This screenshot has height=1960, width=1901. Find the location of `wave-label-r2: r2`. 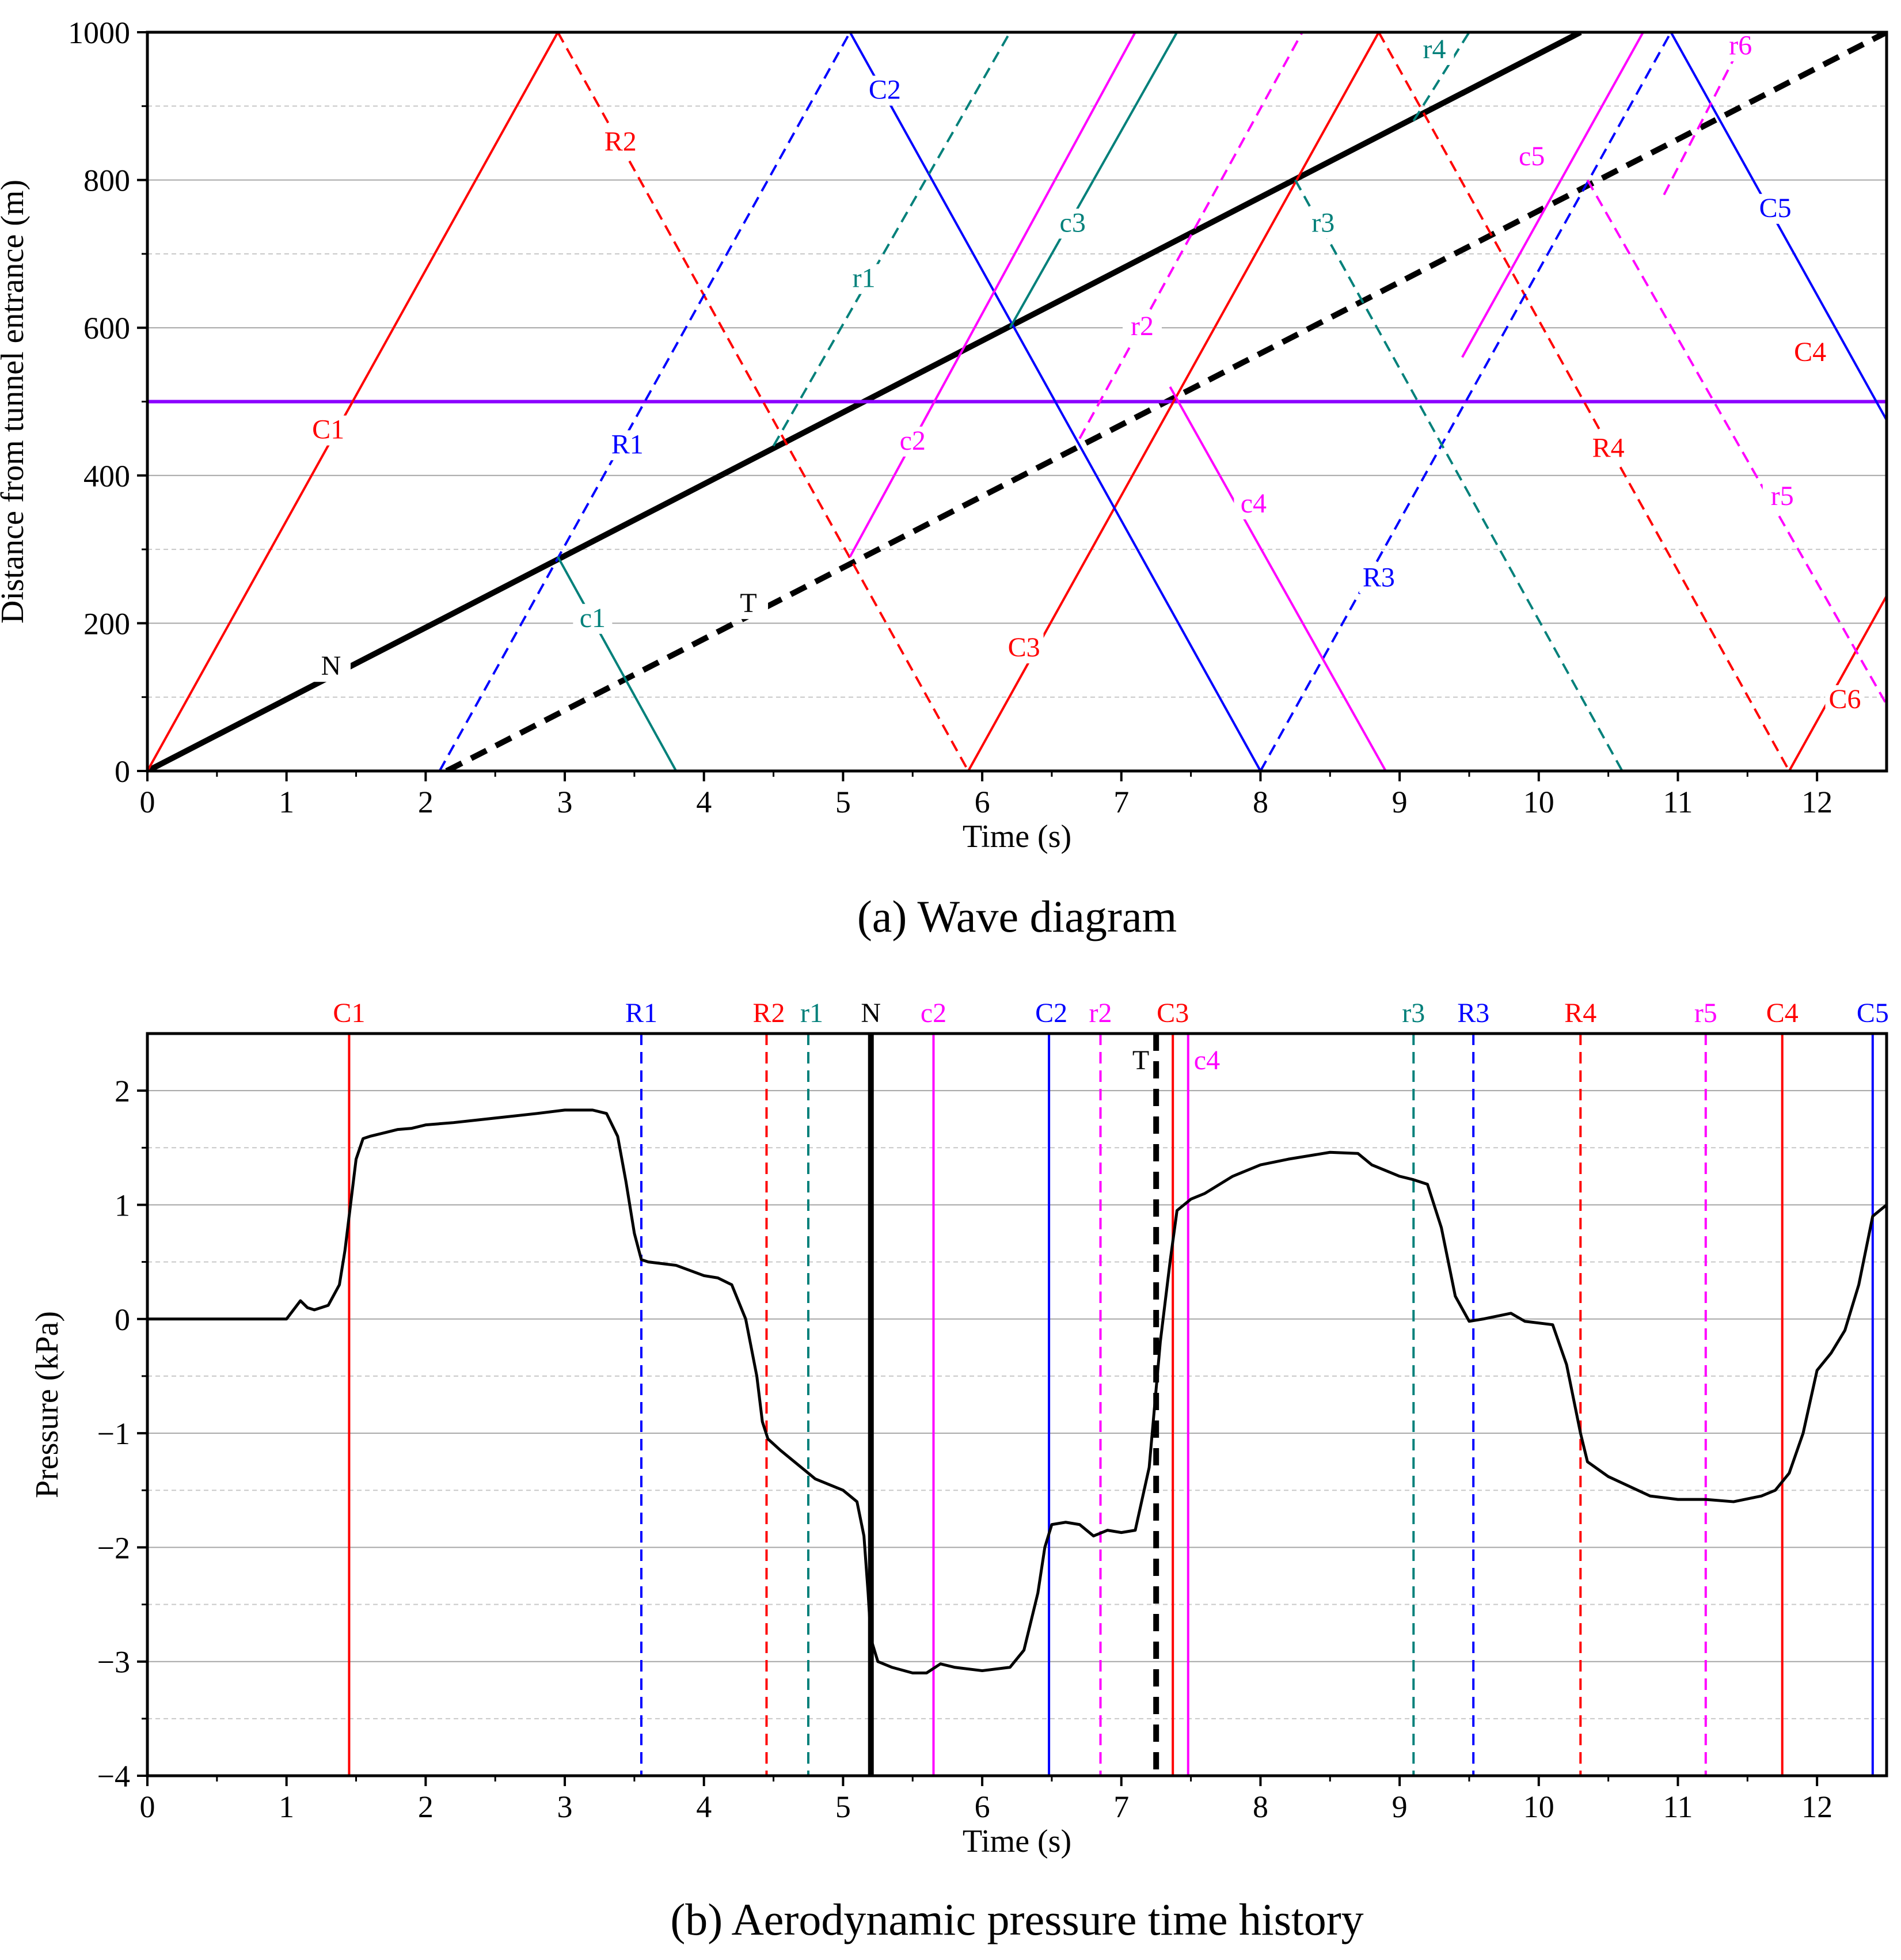

wave-label-r2: r2 is located at coordinates (1143, 326).